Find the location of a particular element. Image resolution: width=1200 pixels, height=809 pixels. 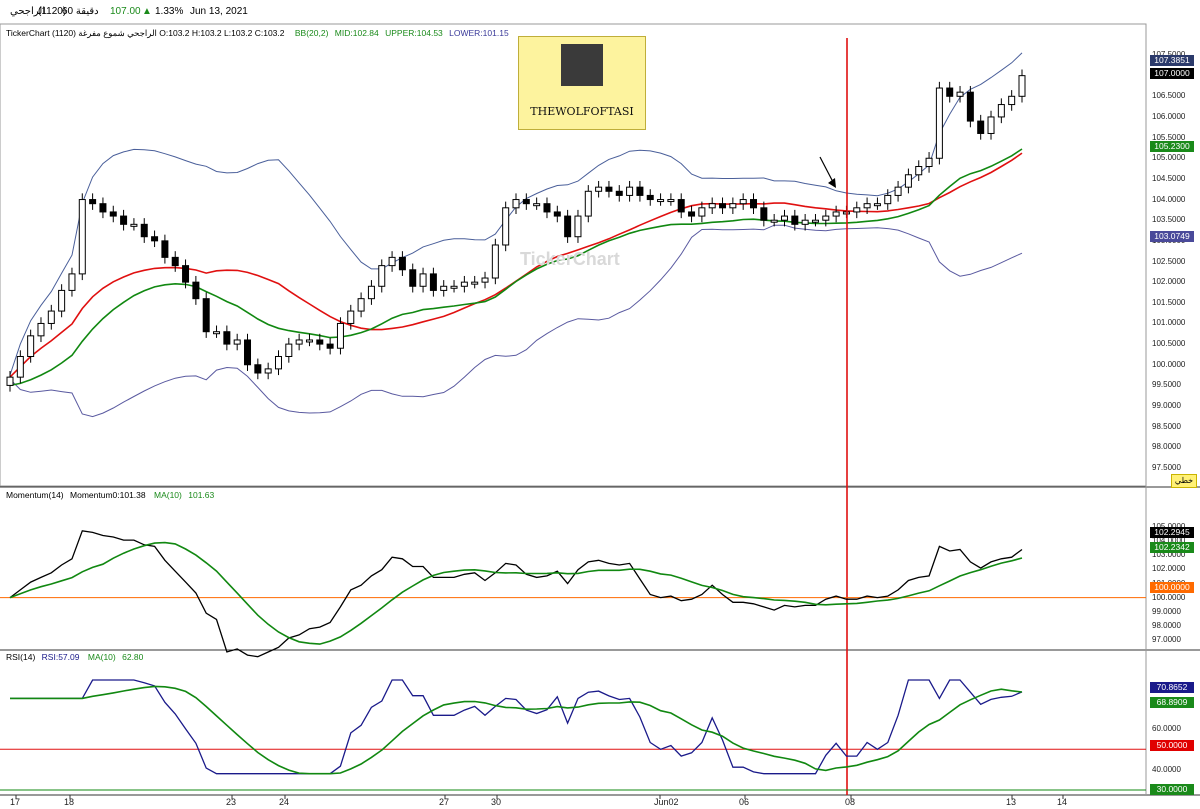

line-chart-button: خطي is located at coordinates (1184, 481).